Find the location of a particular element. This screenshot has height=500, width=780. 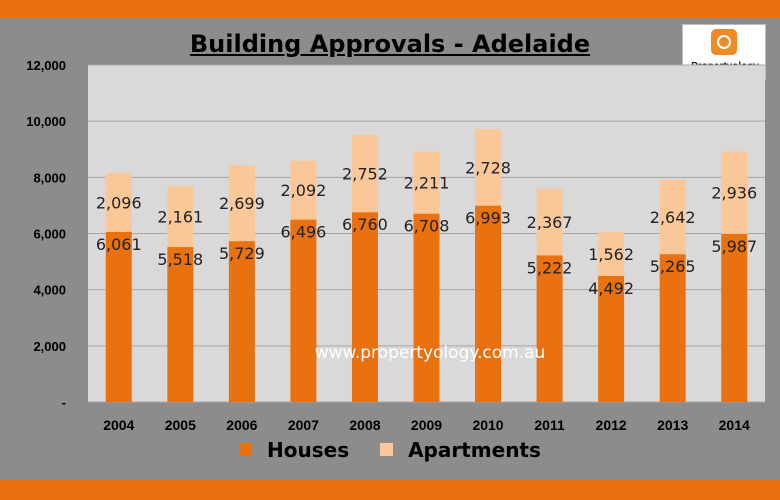

bar-houses-2010 is located at coordinates (488, 303).